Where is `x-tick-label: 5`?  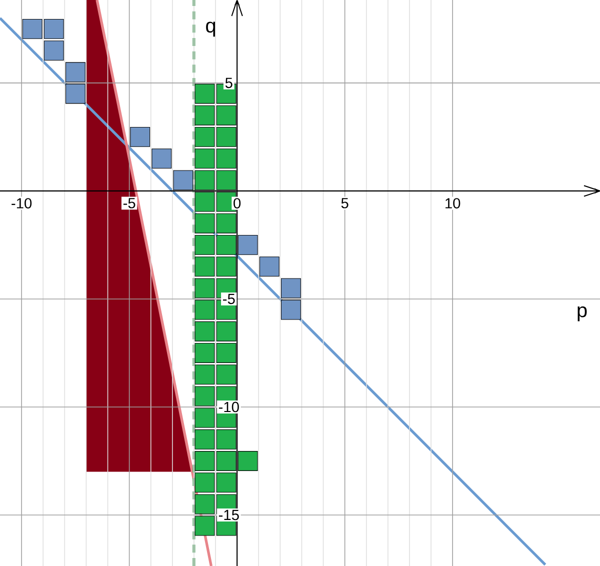
x-tick-label: 5 is located at coordinates (344, 203).